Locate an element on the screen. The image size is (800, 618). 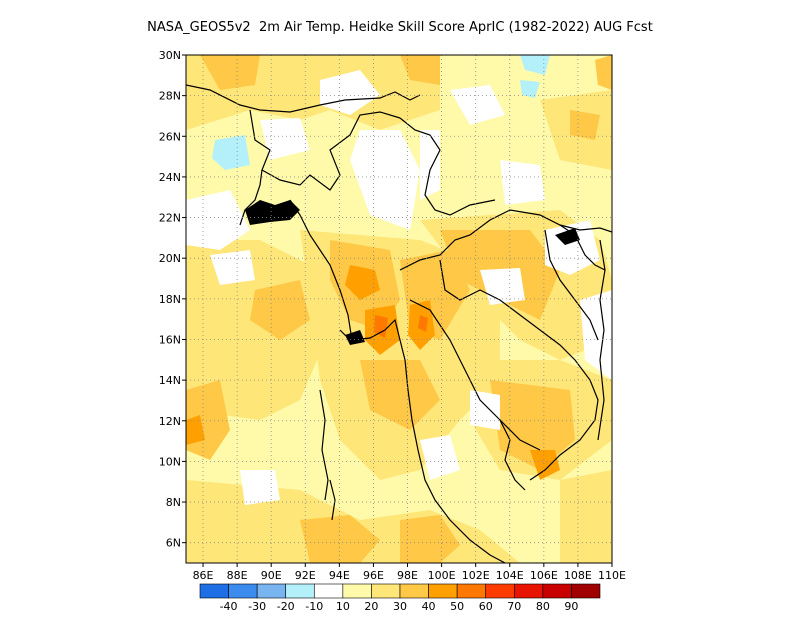
colorbar-label: -30 is located at coordinates (257, 606).